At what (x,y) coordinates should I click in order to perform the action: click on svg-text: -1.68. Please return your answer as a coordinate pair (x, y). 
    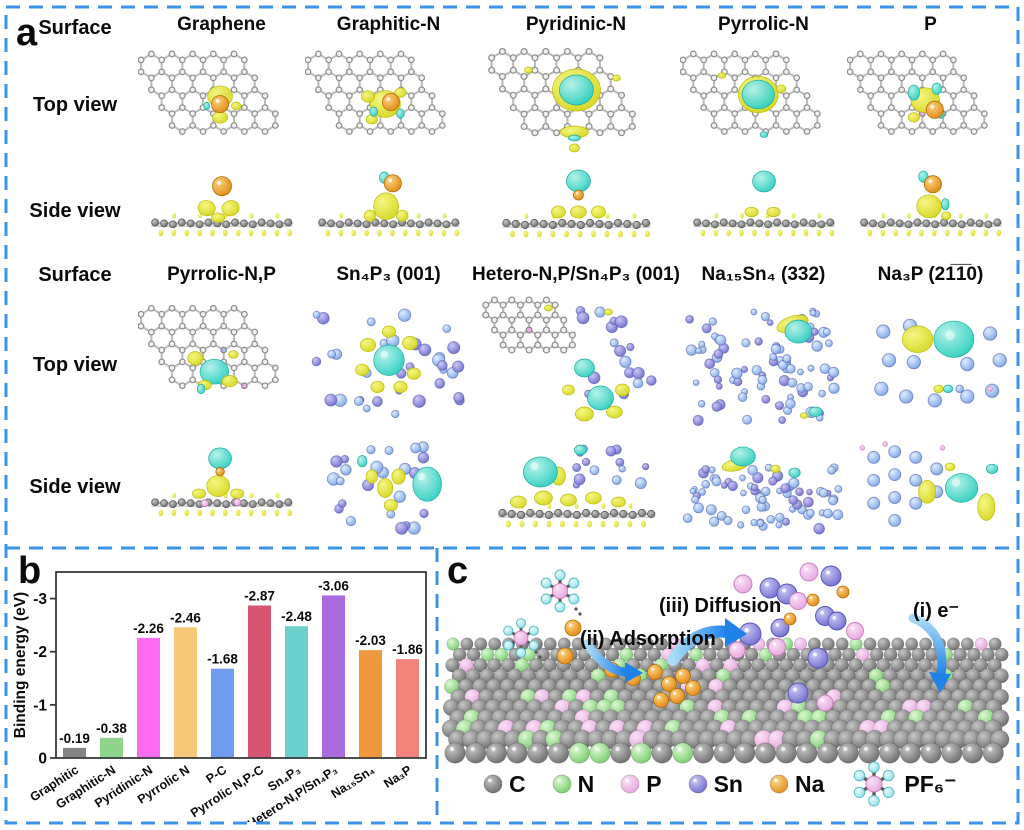
    Looking at the image, I should click on (222, 659).